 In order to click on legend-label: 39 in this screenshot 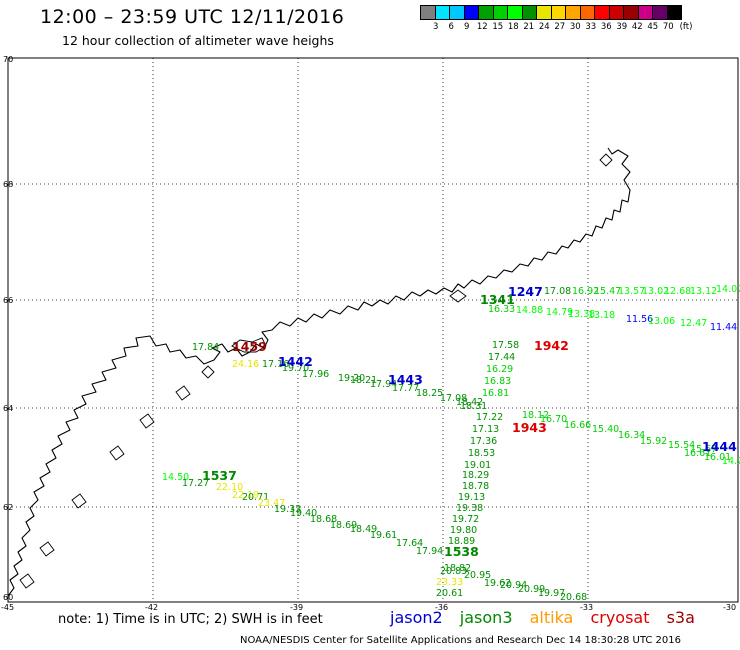, I will do `click(622, 27)`.